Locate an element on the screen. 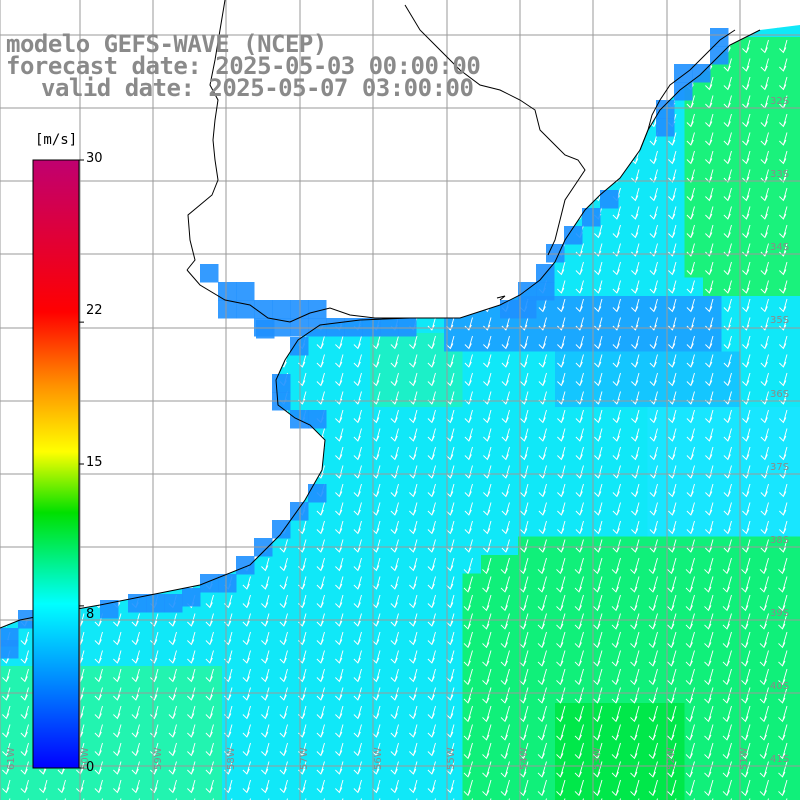  lat-label: 34S is located at coordinates (779, 247).